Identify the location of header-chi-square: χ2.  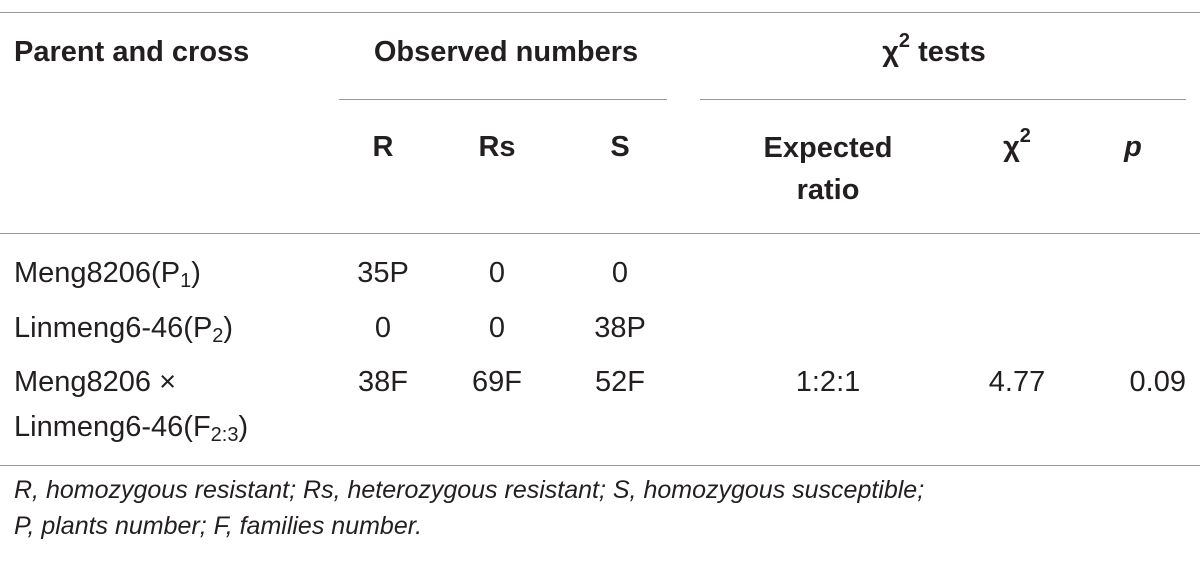
(1017, 144).